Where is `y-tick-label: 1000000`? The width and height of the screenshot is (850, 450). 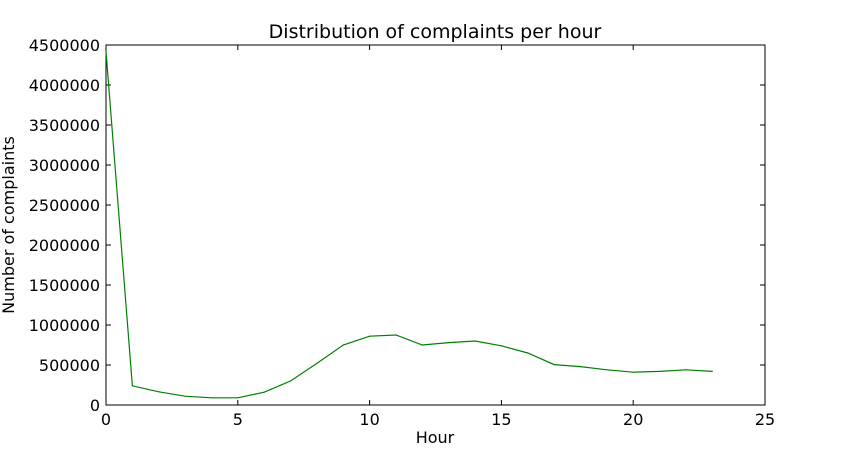 y-tick-label: 1000000 is located at coordinates (64, 325).